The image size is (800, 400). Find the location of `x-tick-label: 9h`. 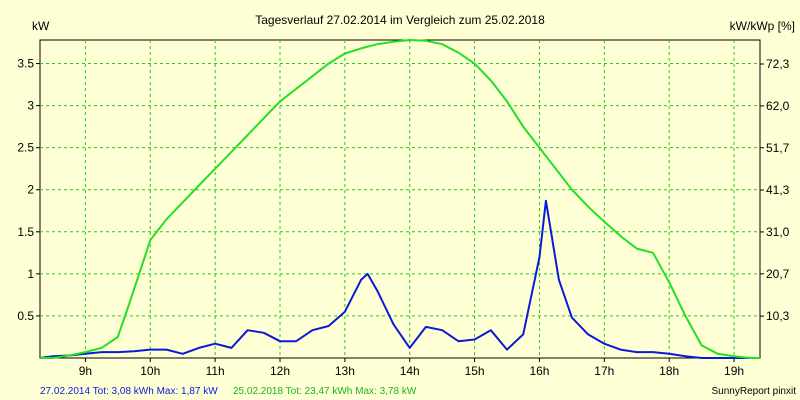

x-tick-label: 9h is located at coordinates (85, 371).